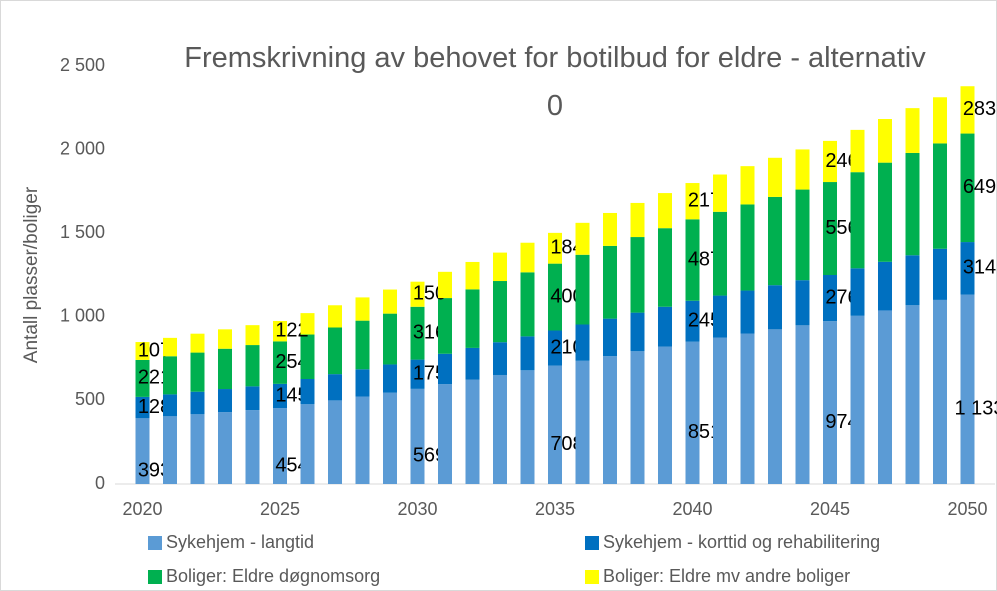 Image resolution: width=997 pixels, height=591 pixels. I want to click on y-tick-label: 1 500, so click(82, 232).